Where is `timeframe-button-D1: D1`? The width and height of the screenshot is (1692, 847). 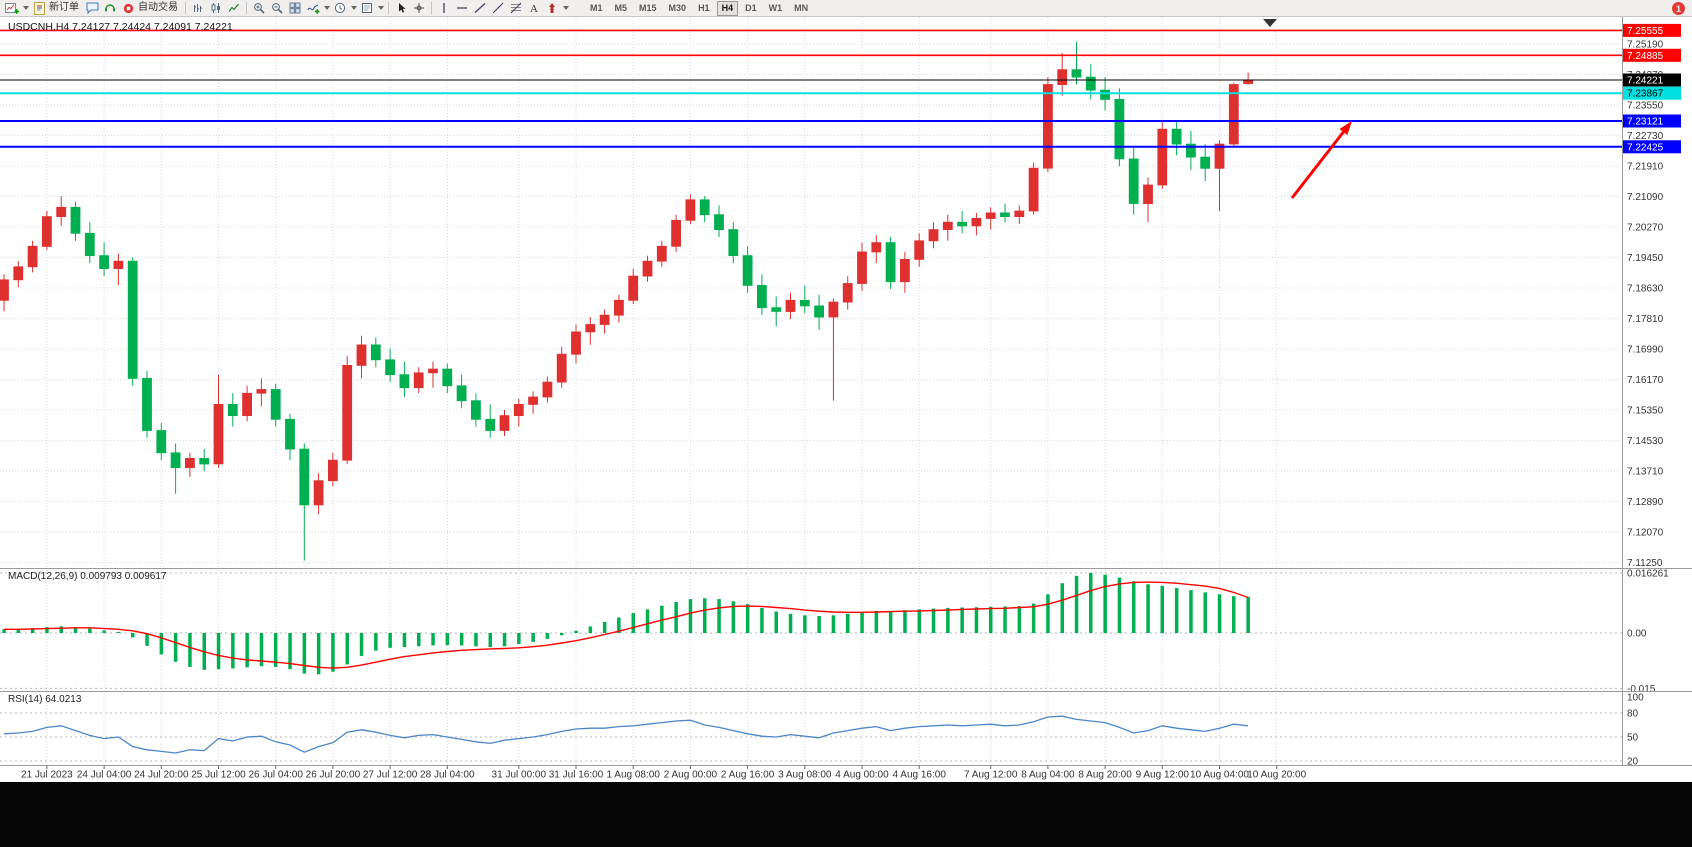
timeframe-button-D1: D1 is located at coordinates (751, 7).